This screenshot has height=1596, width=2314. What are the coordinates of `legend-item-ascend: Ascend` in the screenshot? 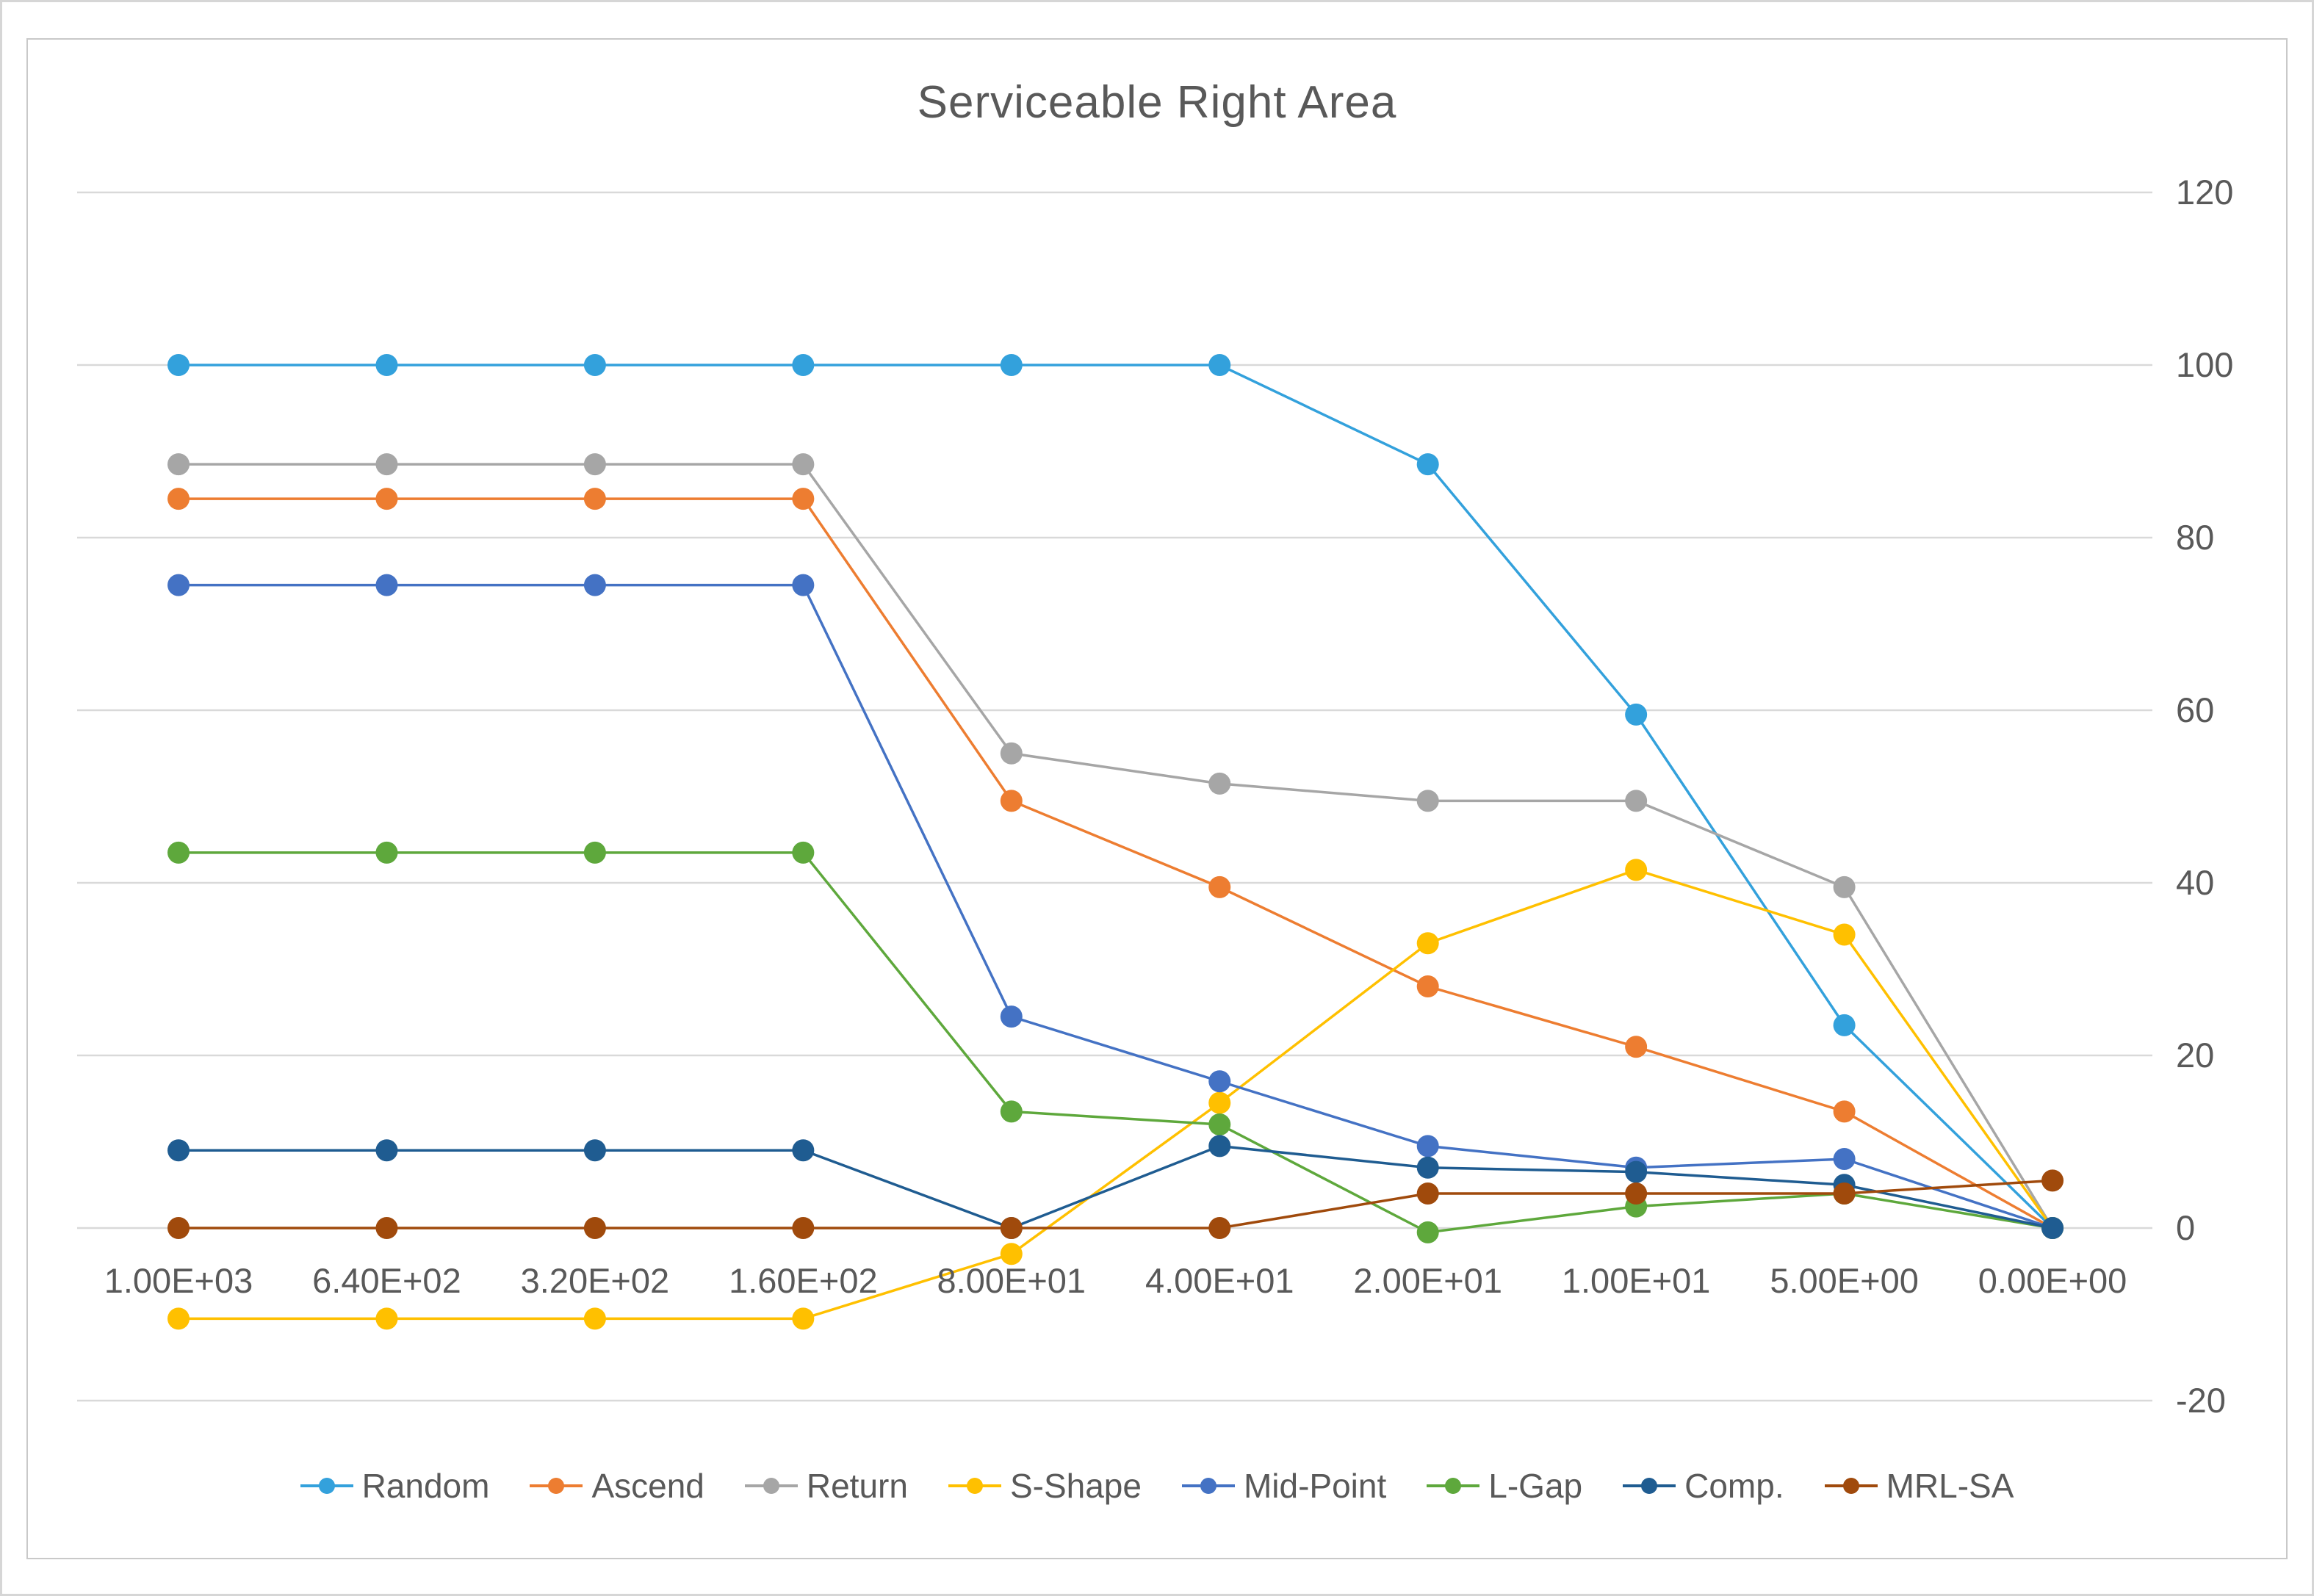 It's located at (617, 1486).